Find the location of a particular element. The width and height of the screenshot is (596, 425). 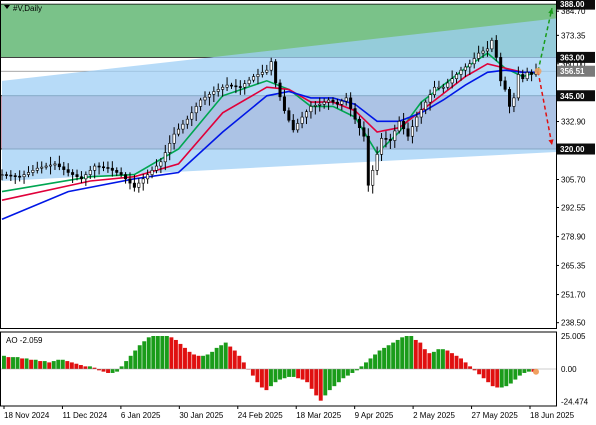

ao-tick-label: 25.005 is located at coordinates (573, 336).